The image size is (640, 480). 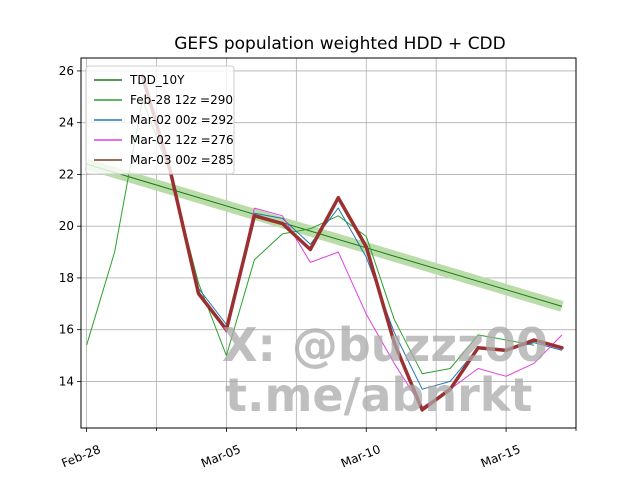 I want to click on y-tick-label: 26, so click(x=66, y=71).